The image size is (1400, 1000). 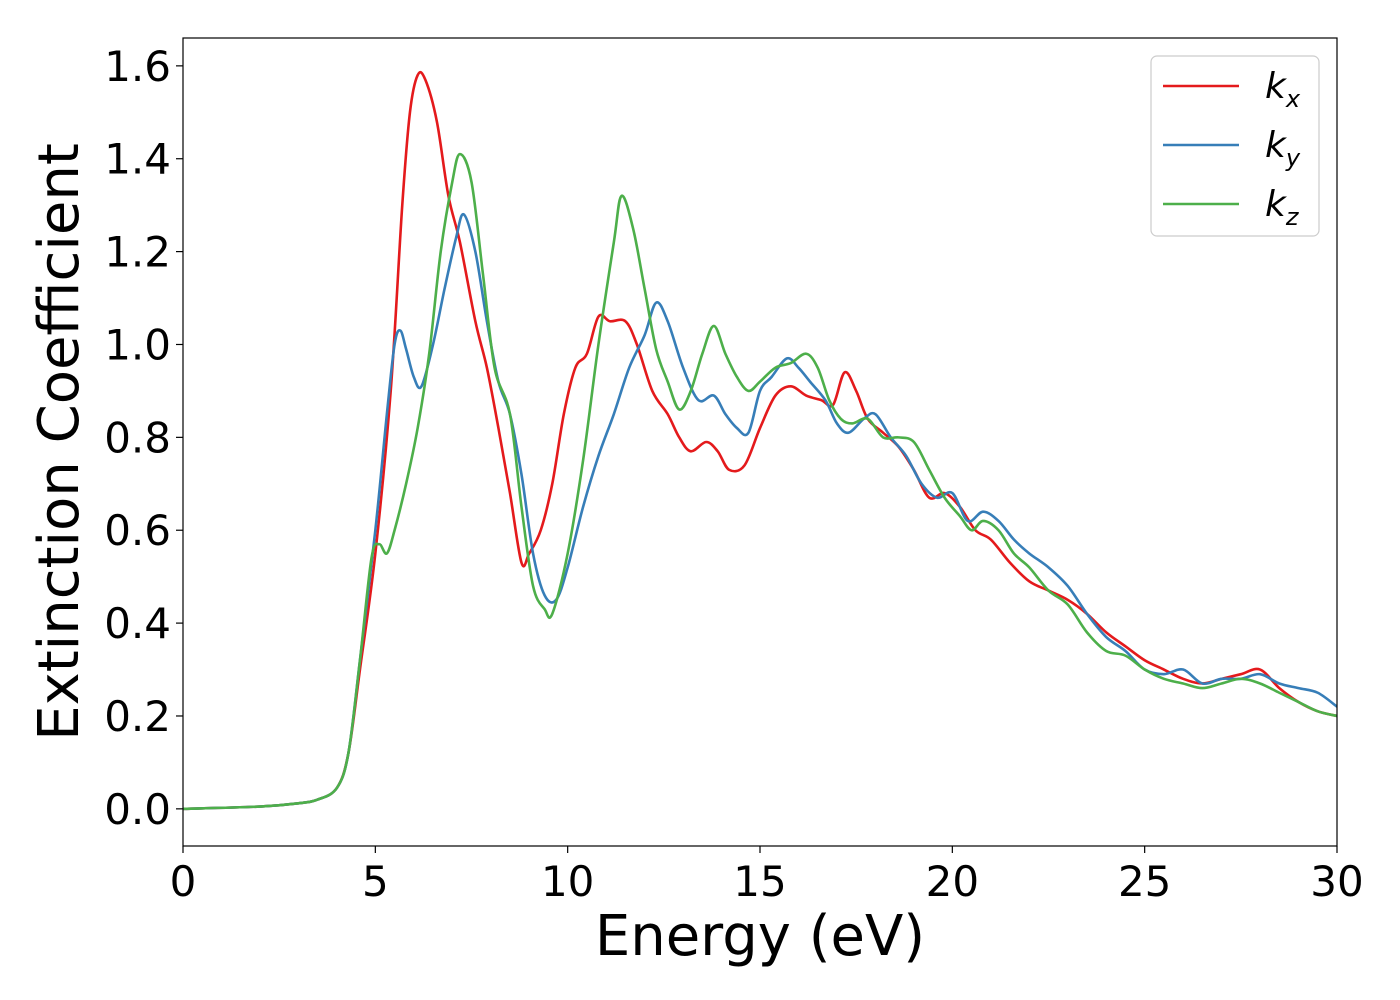 I want to click on x-tick-label: 0, so click(x=183, y=881).